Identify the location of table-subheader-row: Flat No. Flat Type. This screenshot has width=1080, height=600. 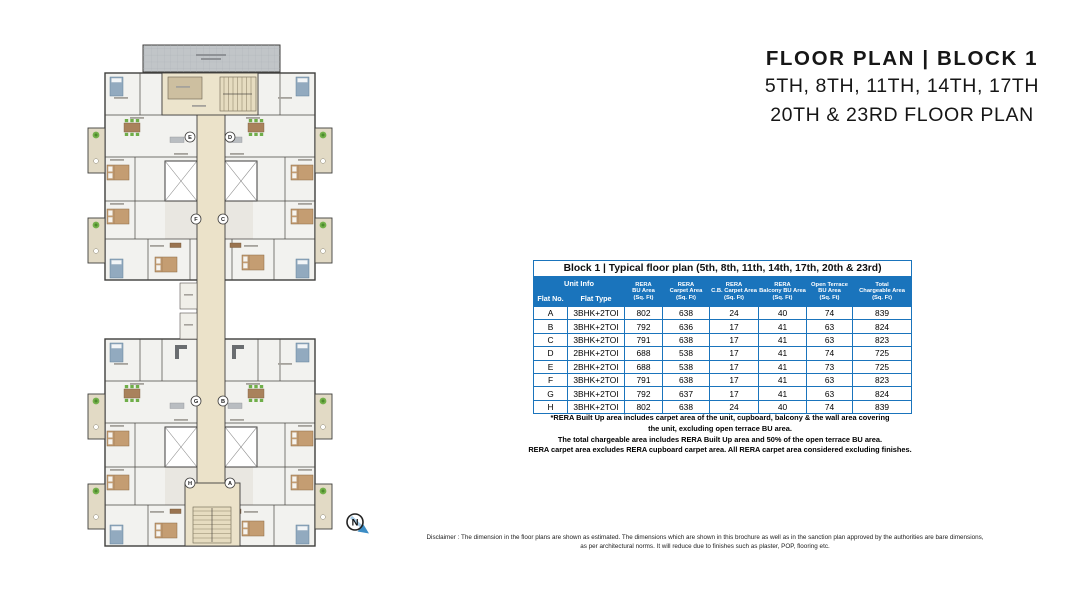
(722, 298).